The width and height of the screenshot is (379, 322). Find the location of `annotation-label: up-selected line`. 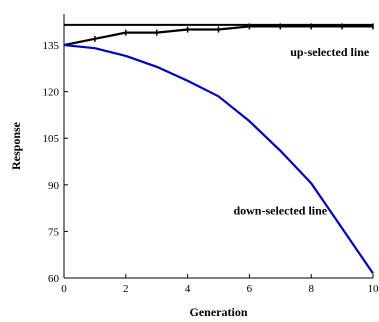

annotation-label: up-selected line is located at coordinates (330, 52).